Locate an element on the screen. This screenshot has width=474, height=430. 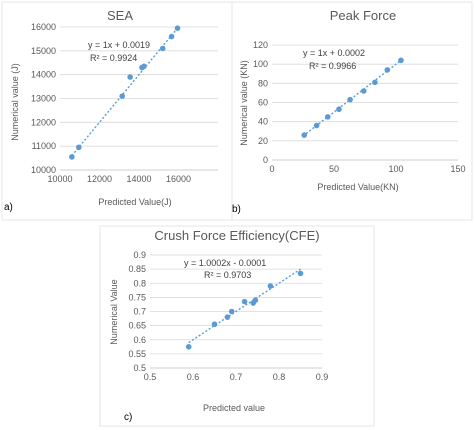
y-tick-label: 100 is located at coordinates (260, 64).